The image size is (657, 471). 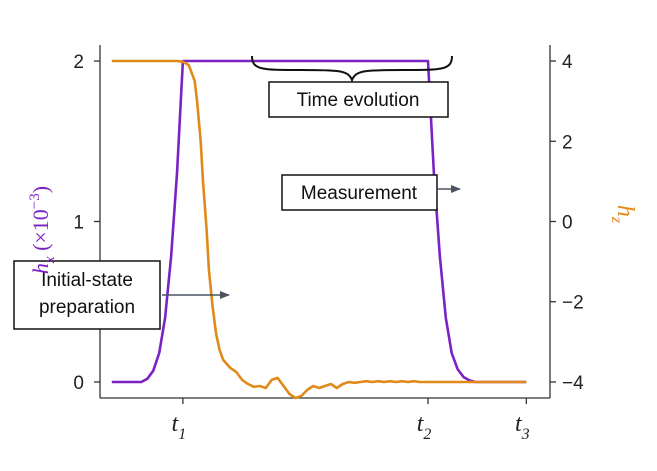 I want to click on initial-state-box, so click(x=87, y=295).